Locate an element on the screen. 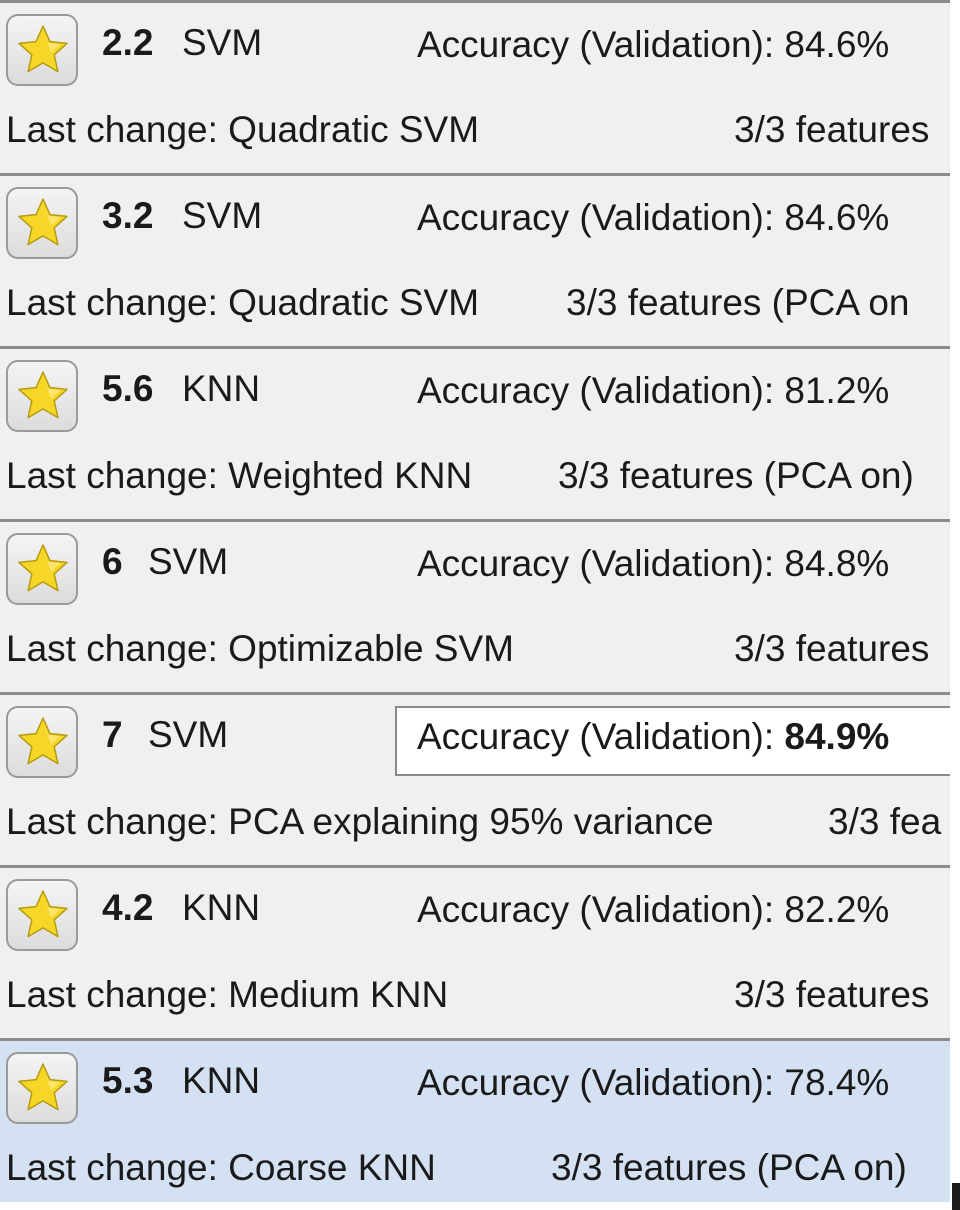 Image resolution: width=960 pixels, height=1210 pixels. accuracy-box: Accuracy (Validation): 84.9% is located at coordinates (672, 741).